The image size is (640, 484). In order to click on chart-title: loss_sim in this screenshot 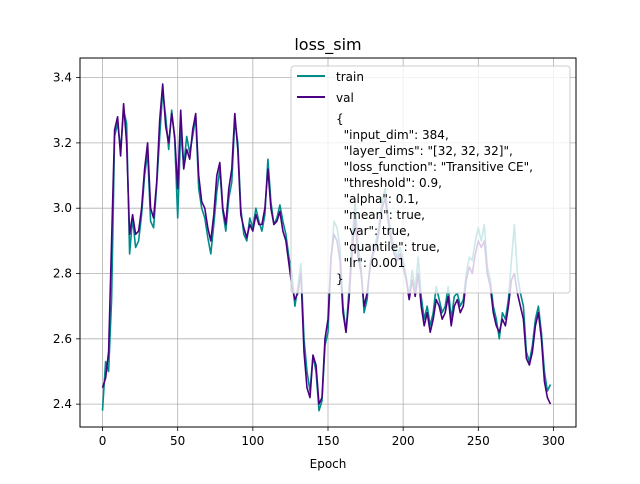, I will do `click(327, 45)`.